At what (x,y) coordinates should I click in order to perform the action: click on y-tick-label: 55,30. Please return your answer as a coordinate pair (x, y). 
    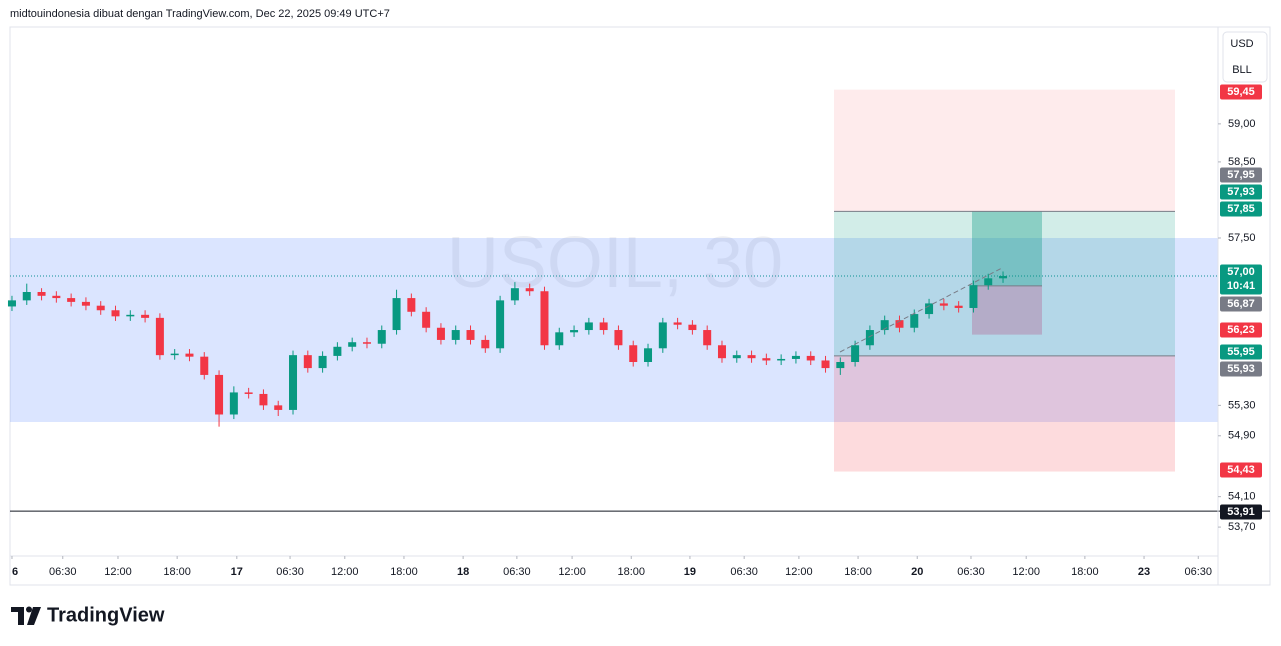
    Looking at the image, I should click on (1242, 405).